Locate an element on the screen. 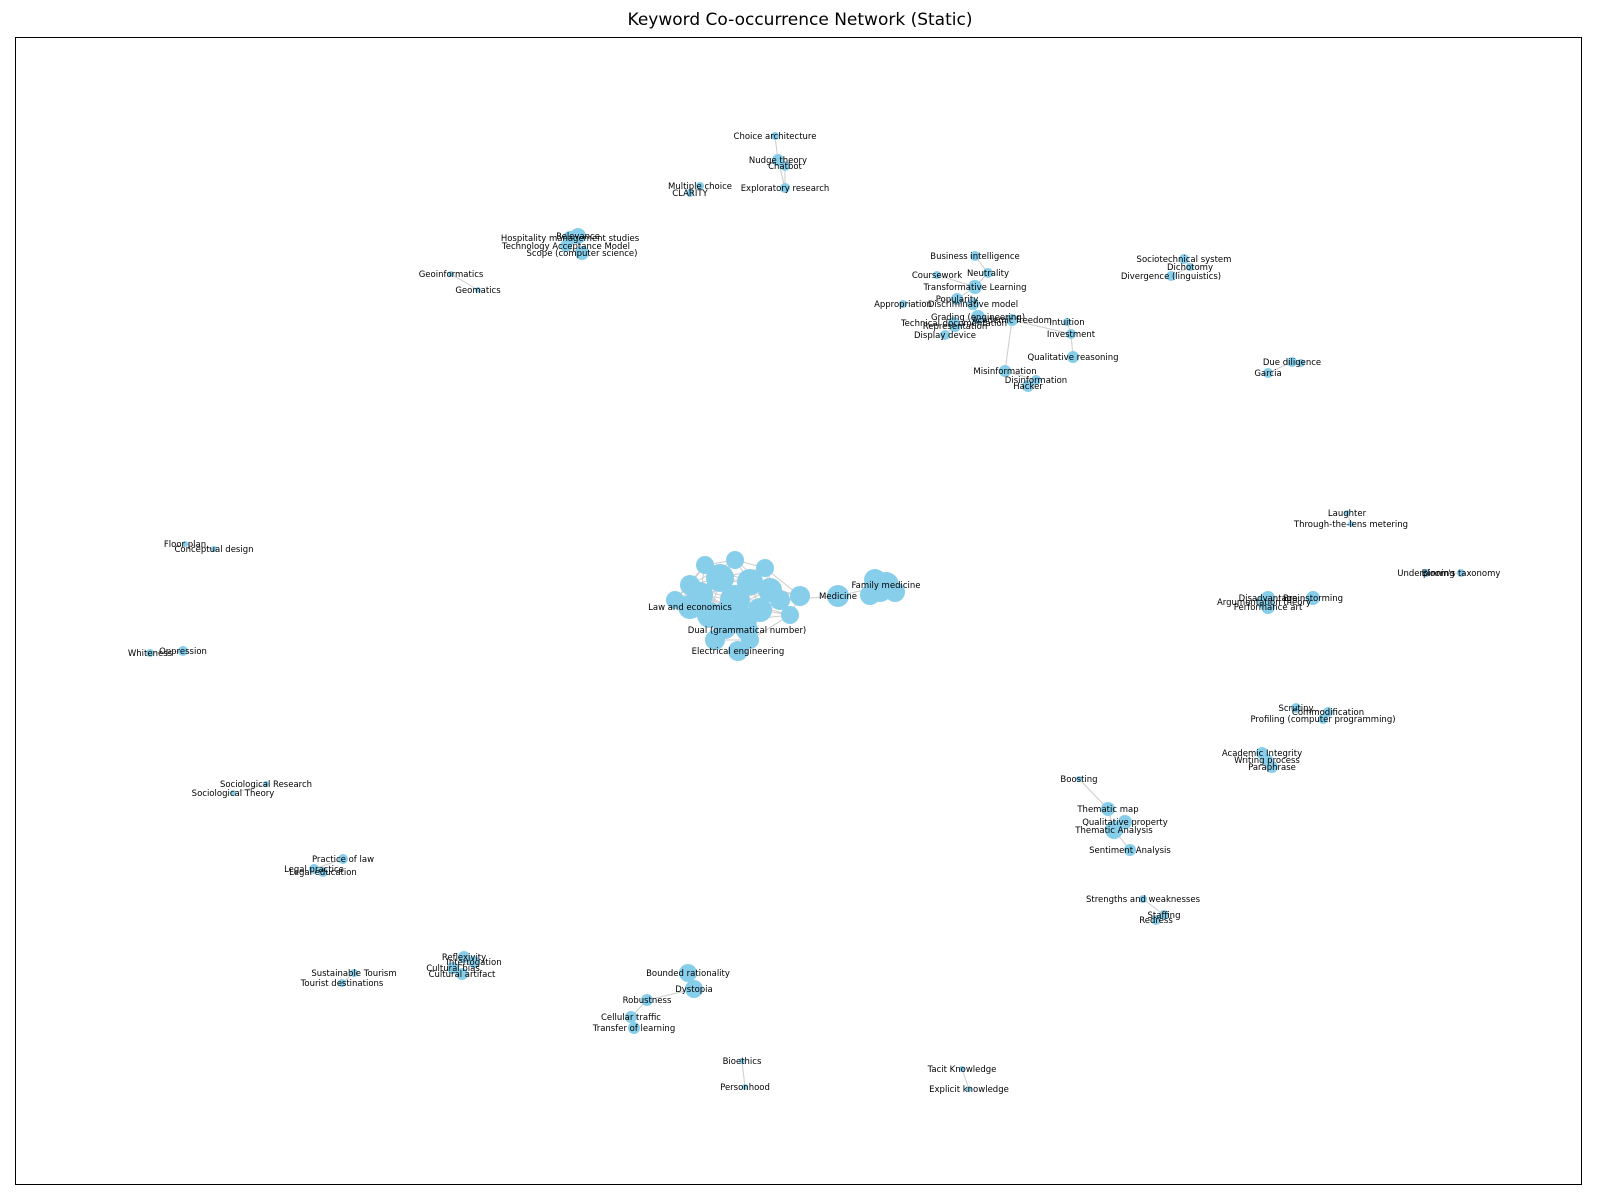 Image resolution: width=1600 pixels, height=1200 pixels. node-label: Appropriation is located at coordinates (903, 305).